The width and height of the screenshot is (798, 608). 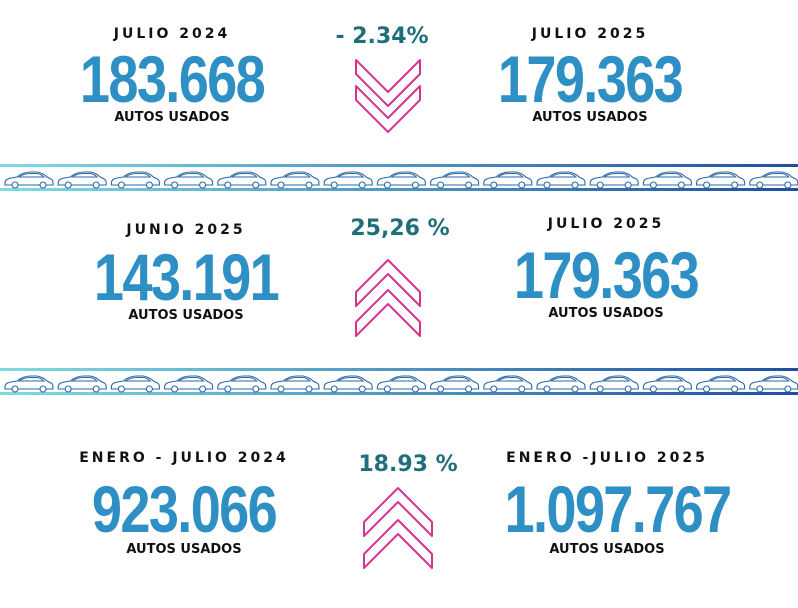 What do you see at coordinates (408, 464) in the screenshot?
I see `percent-change: 18.93 %` at bounding box center [408, 464].